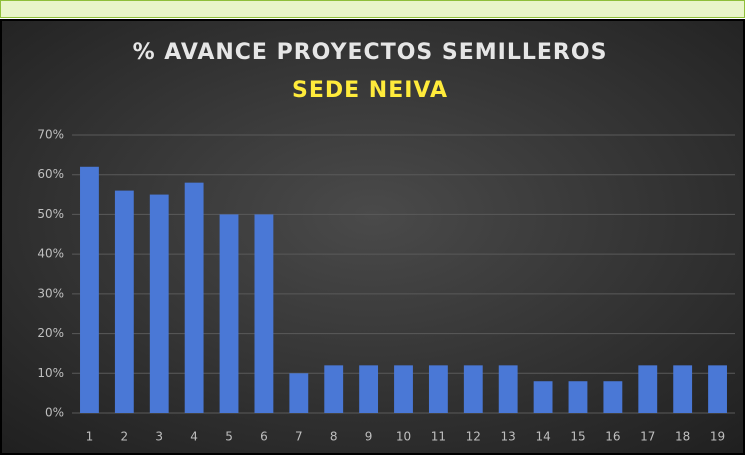 The height and width of the screenshot is (455, 745). What do you see at coordinates (372, 9) in the screenshot?
I see `top-strip` at bounding box center [372, 9].